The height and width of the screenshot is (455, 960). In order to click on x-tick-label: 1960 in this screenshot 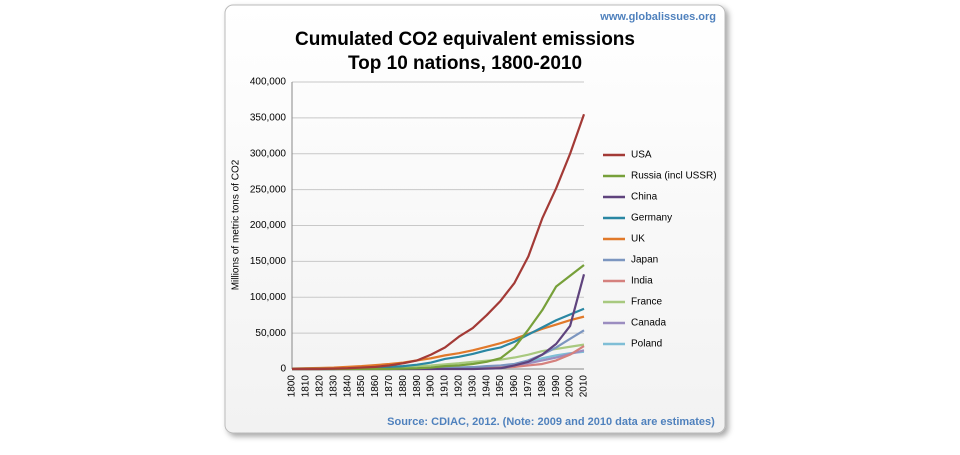, I will do `click(514, 386)`.